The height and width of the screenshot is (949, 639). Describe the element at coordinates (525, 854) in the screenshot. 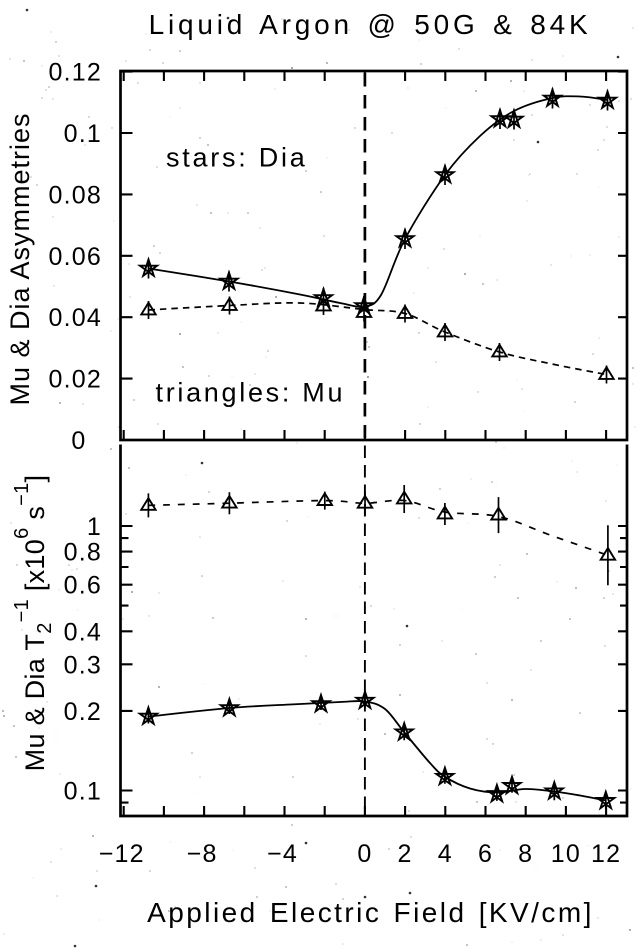

I see `svg-text: 8` at that location.